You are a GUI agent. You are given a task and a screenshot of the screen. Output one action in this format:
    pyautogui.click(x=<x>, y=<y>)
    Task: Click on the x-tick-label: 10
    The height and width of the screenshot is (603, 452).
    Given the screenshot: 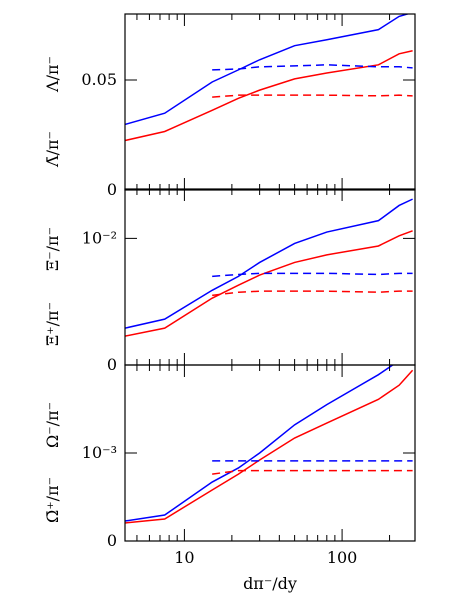 What is the action you would take?
    pyautogui.click(x=184, y=557)
    